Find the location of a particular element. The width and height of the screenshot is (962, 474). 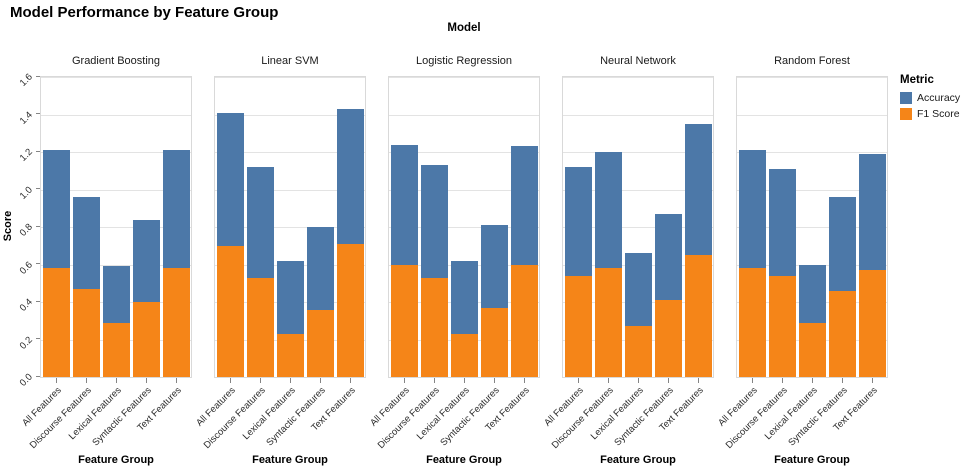

legend: Metric Accuracy F1 Score is located at coordinates (930, 99).